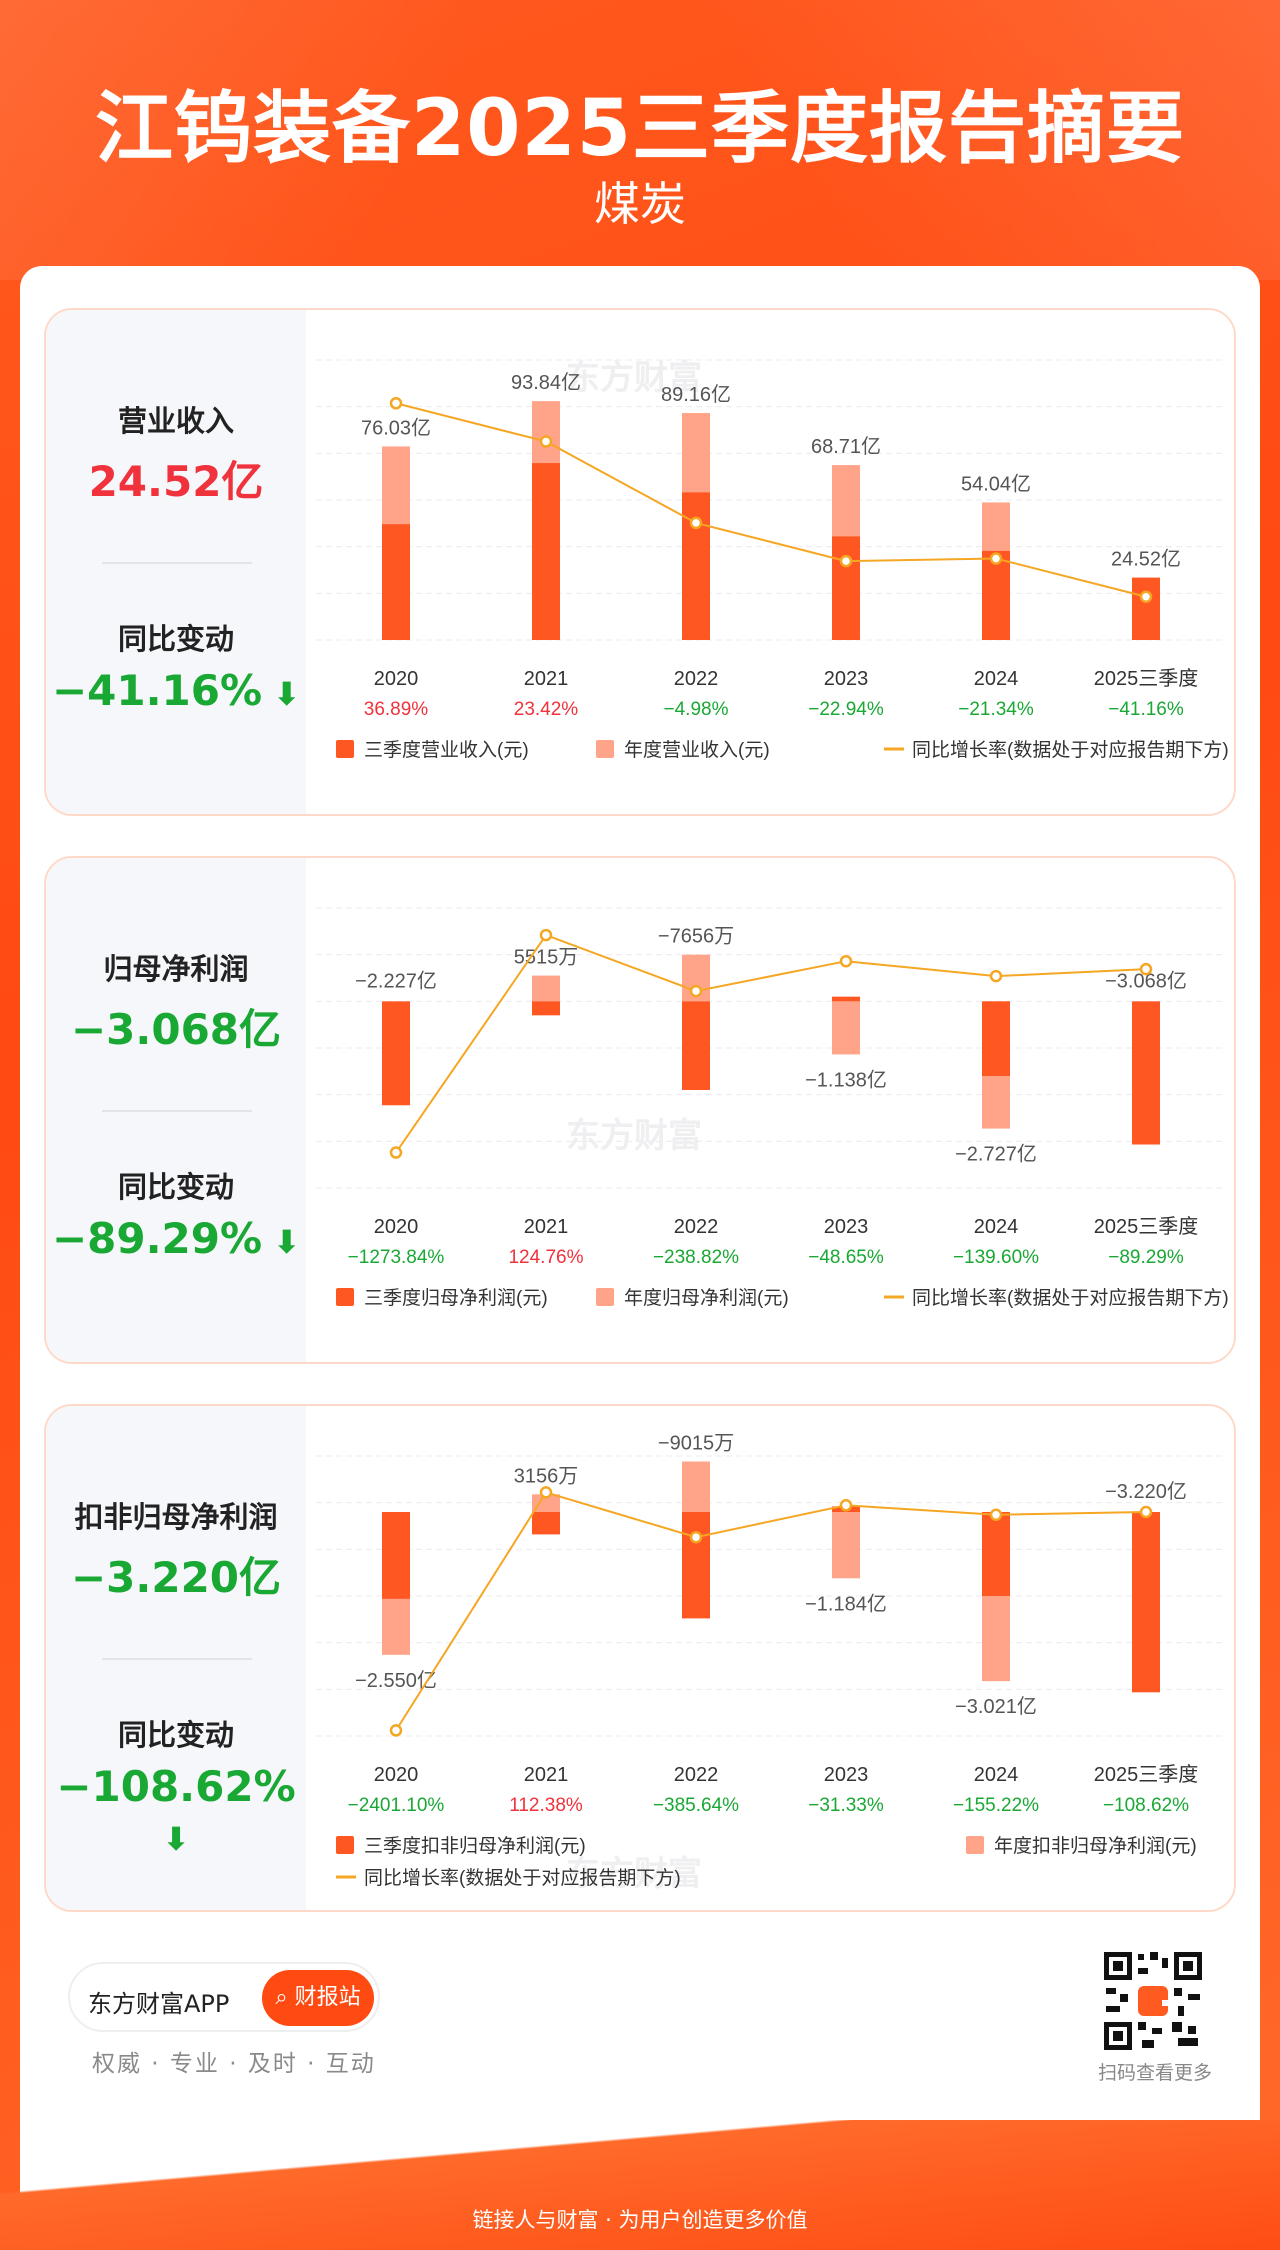 This screenshot has height=2250, width=1280. I want to click on growth-rate-label: −89.29%, so click(1146, 1257).